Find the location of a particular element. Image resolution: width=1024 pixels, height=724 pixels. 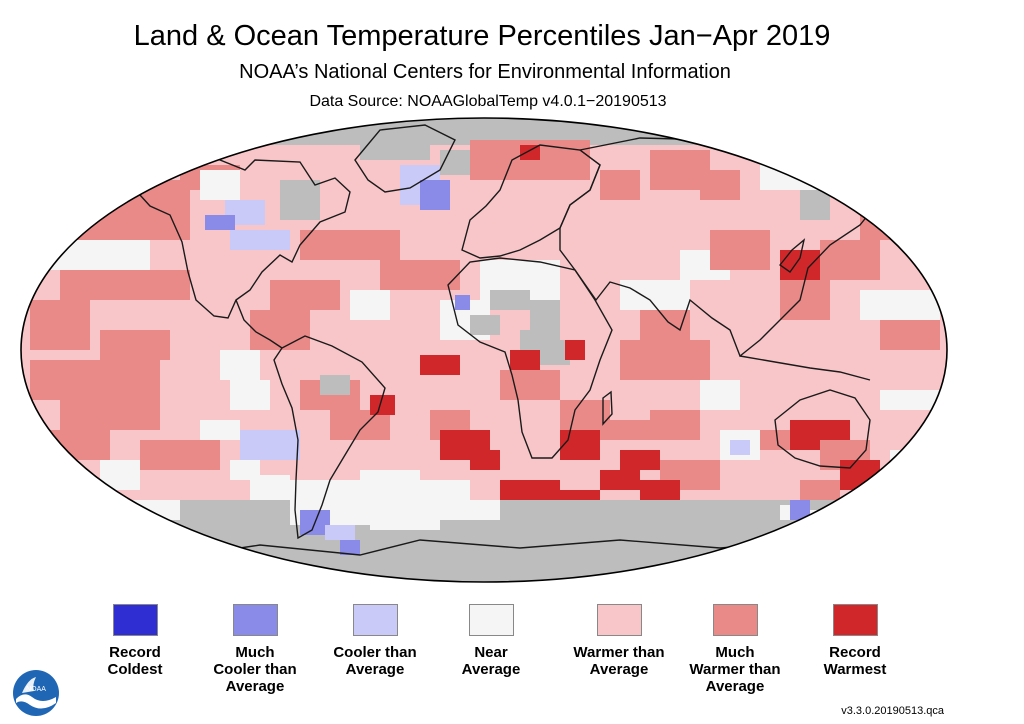

legend-item-near-average: Near Average is located at coordinates (491, 641).